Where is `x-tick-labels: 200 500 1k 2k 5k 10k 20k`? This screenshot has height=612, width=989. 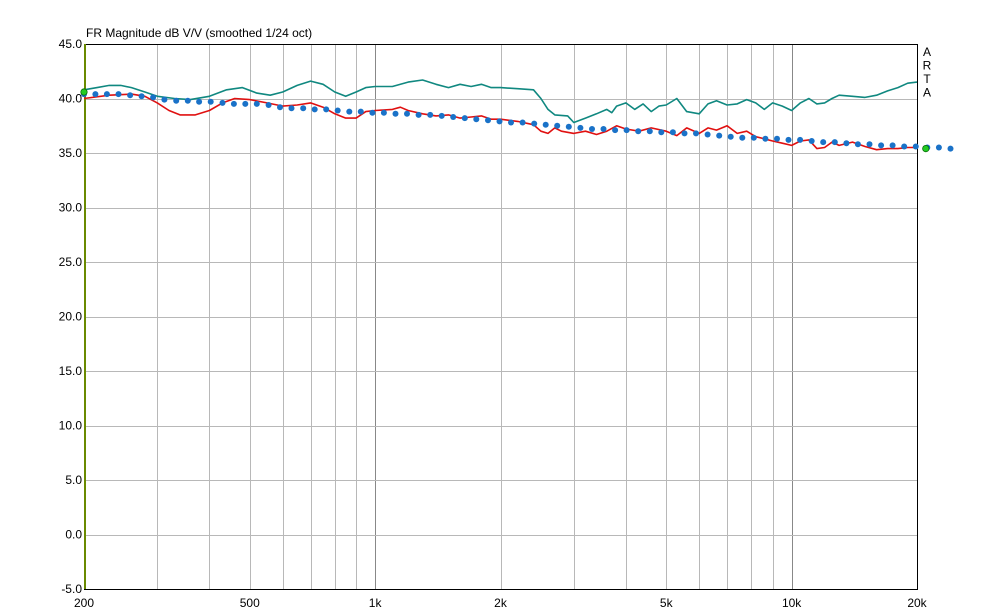
x-tick-labels: 200 500 1k 2k 5k 10k 20k is located at coordinates (501, 603).